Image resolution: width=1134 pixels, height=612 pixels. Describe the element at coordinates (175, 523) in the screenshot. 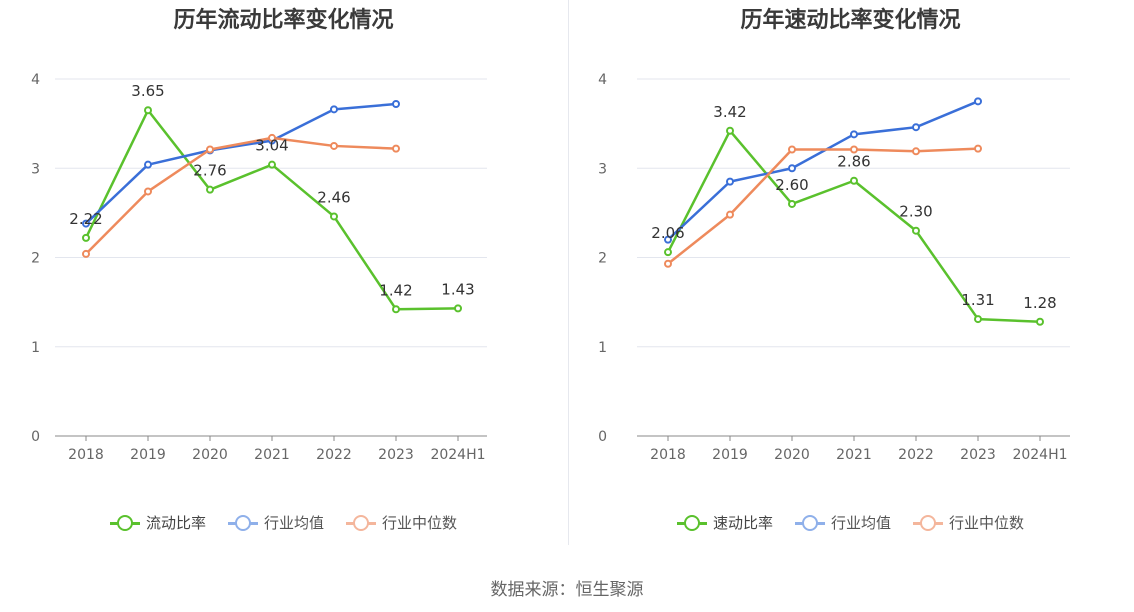

I see `legend-label: 流动比率` at that location.